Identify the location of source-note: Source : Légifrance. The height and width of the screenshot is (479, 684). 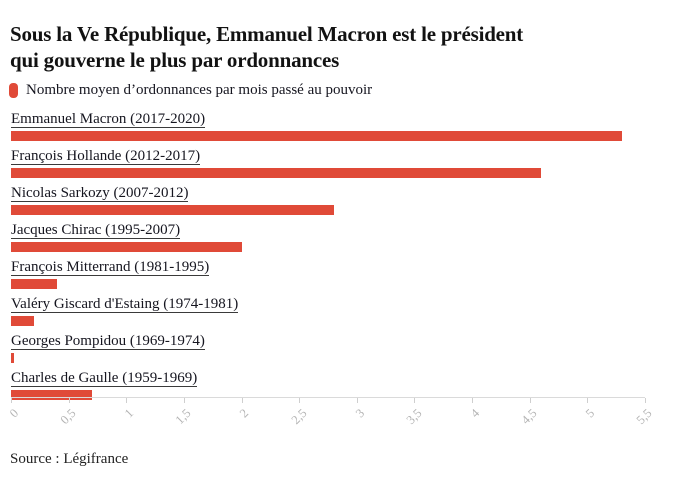
(69, 459).